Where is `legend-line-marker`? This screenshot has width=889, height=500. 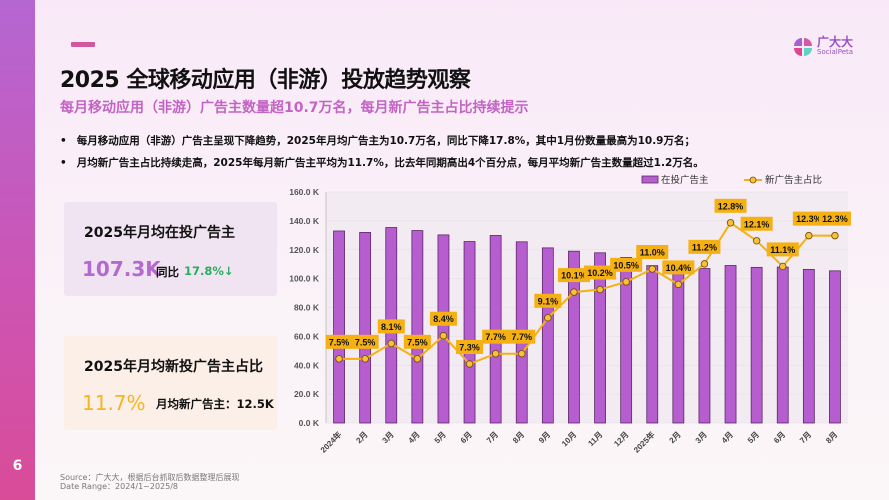
legend-line-marker is located at coordinates (753, 180).